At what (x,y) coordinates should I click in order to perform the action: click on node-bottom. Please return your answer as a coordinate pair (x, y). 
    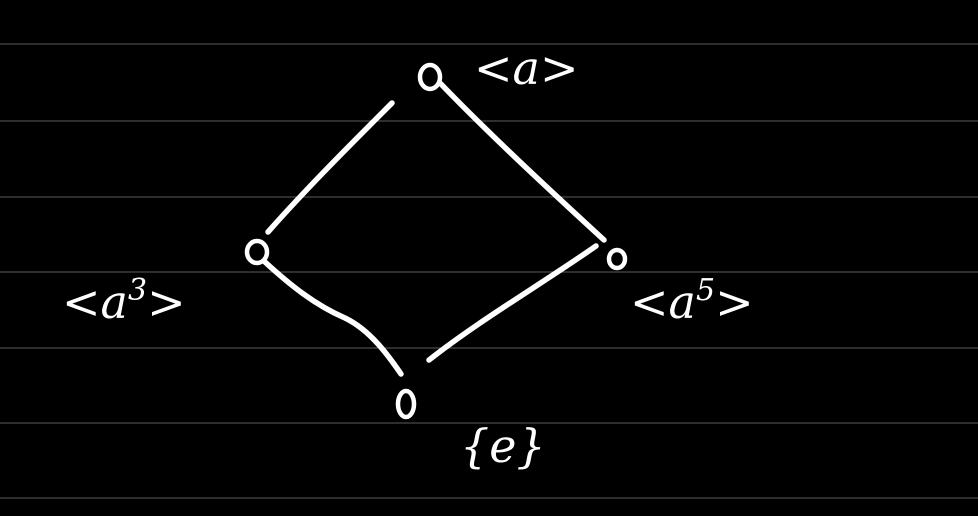
    Looking at the image, I should click on (406, 404).